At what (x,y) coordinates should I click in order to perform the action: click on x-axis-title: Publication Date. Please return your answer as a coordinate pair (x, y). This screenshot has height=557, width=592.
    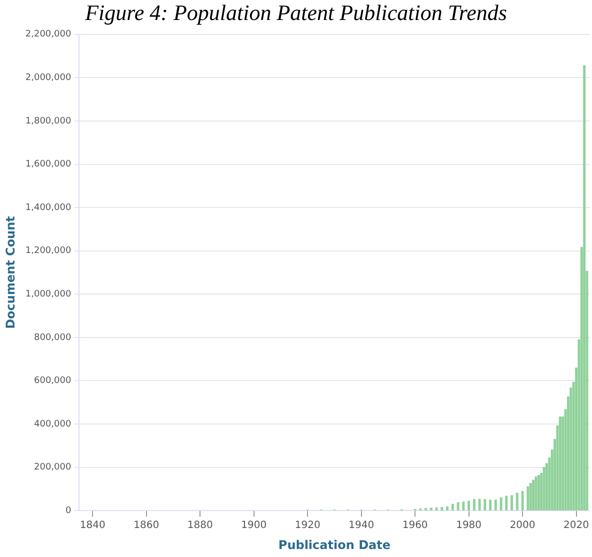
    Looking at the image, I should click on (334, 545).